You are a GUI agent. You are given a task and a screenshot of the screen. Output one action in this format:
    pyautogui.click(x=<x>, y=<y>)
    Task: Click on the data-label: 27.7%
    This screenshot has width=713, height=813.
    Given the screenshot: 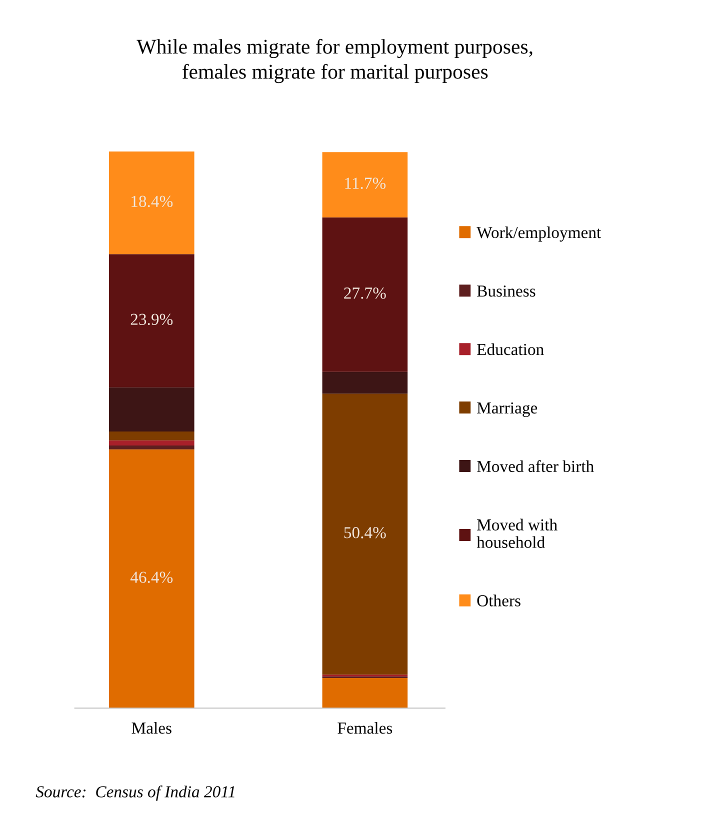 What is the action you would take?
    pyautogui.click(x=365, y=293)
    